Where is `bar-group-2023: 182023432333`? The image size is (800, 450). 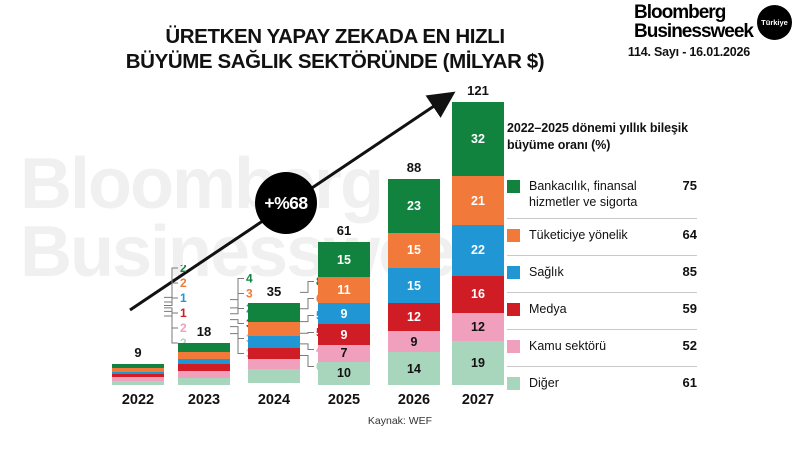
bar-group-2023: 182023432333 is located at coordinates (215, 340).